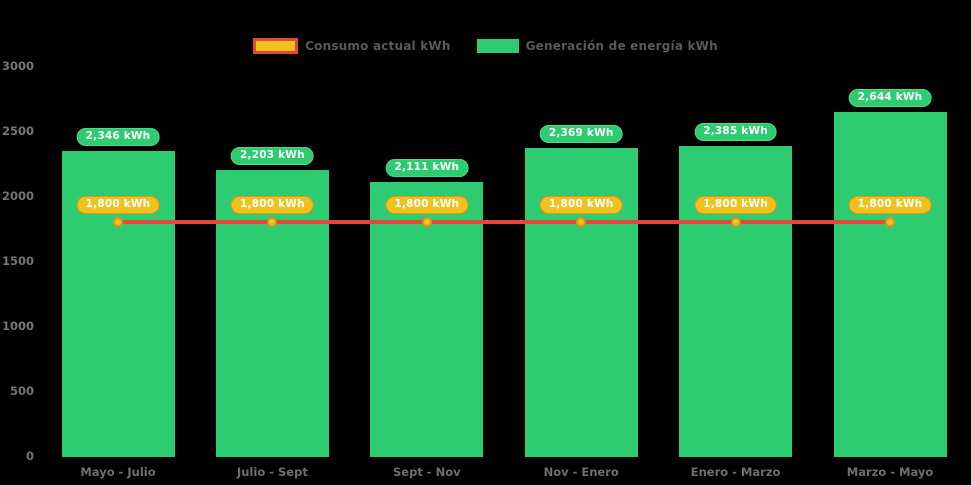 Image resolution: width=971 pixels, height=485 pixels. What do you see at coordinates (581, 472) in the screenshot?
I see `x-axis-label-Nov - Enero: Nov - Enero` at bounding box center [581, 472].